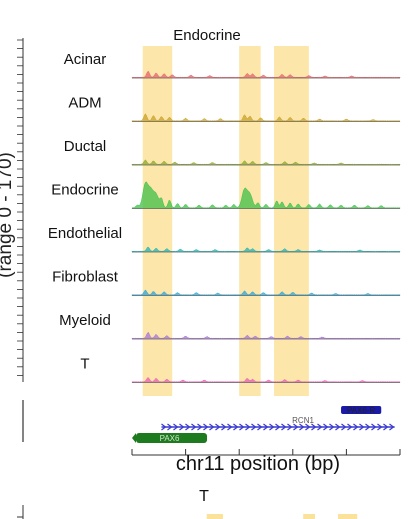 This screenshot has height=519, width=417. I want to click on track-acinar: Acinar, so click(232, 65).